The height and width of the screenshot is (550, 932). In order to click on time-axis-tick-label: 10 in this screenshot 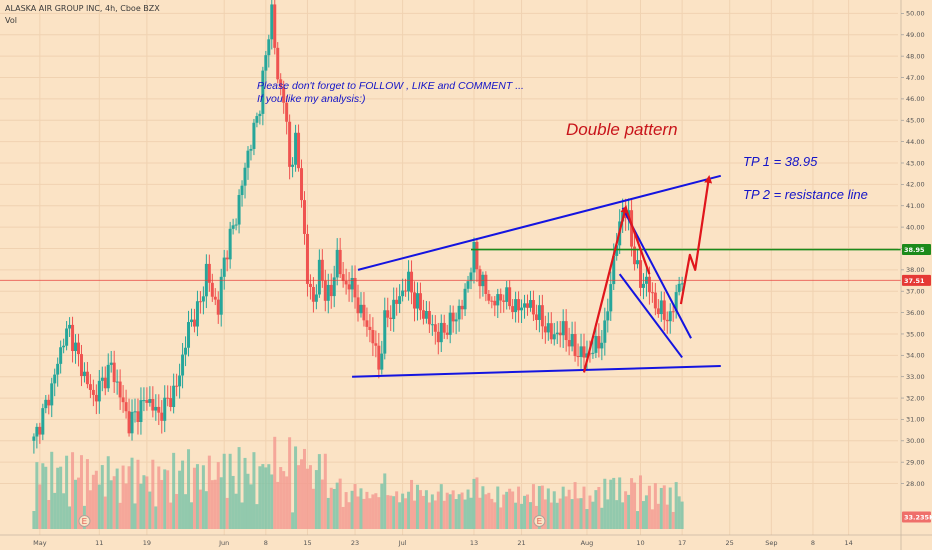, I will do `click(640, 543)`.